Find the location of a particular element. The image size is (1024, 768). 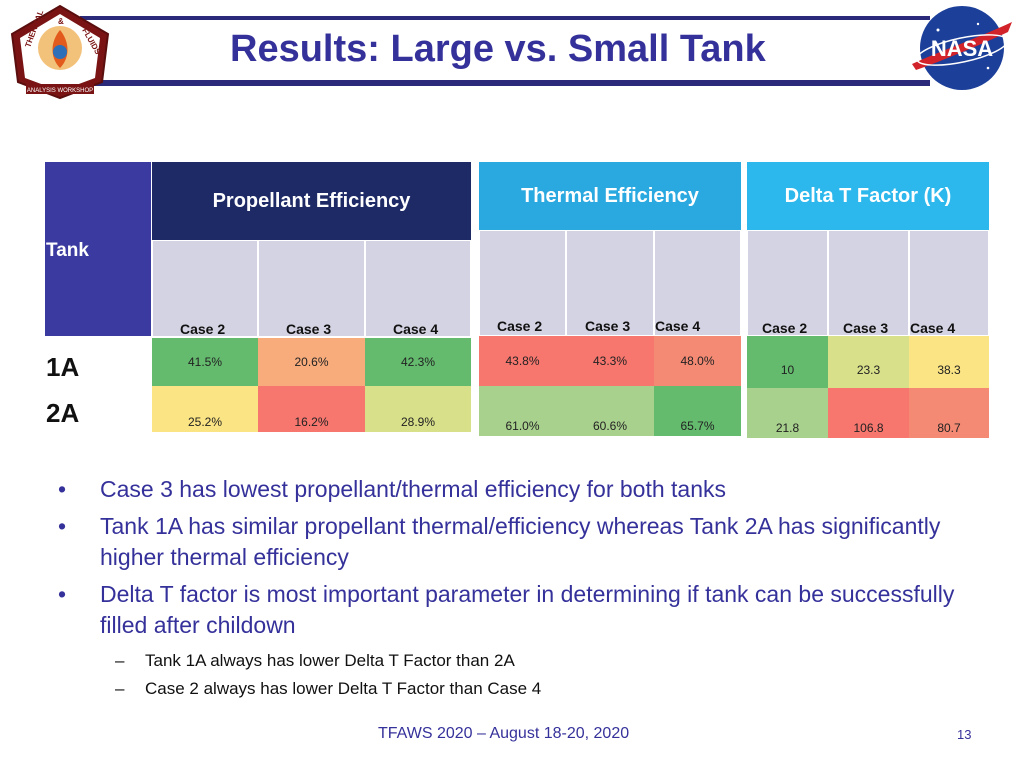

delta-1a-case4: 38.3 is located at coordinates (949, 362).